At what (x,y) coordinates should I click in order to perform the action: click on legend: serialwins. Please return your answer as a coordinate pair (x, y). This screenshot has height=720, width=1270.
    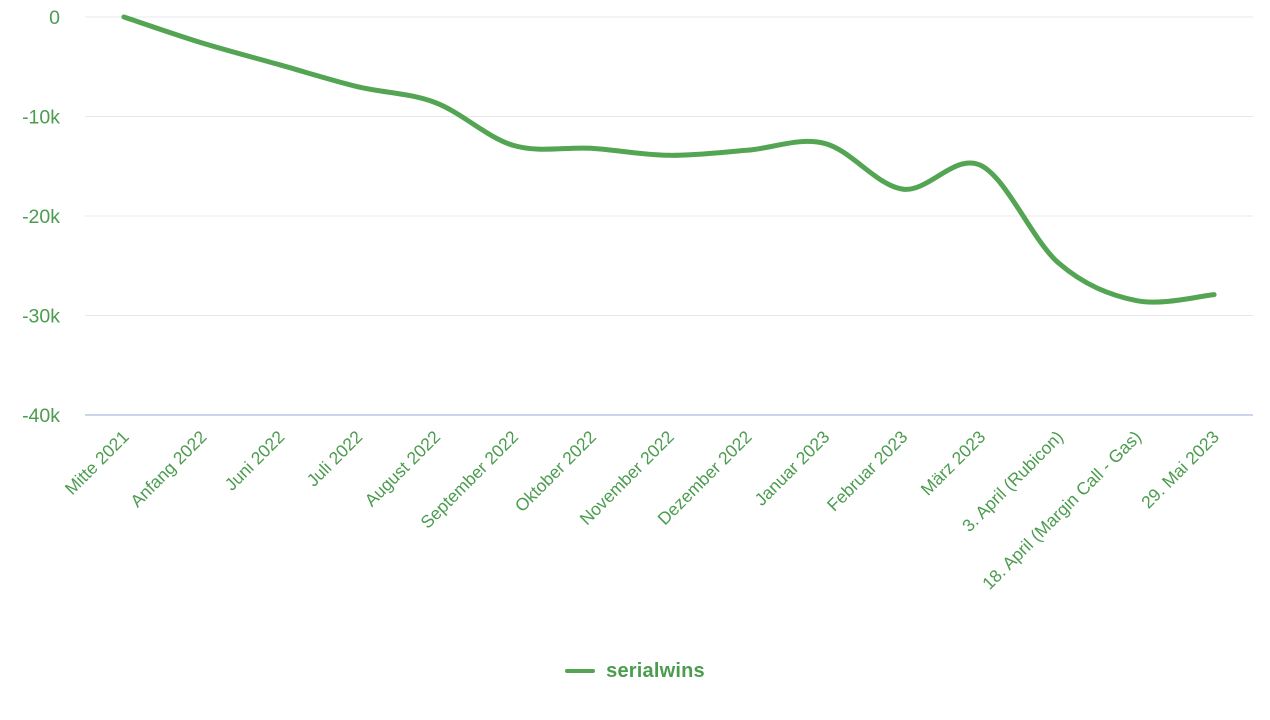
    Looking at the image, I should click on (635, 671).